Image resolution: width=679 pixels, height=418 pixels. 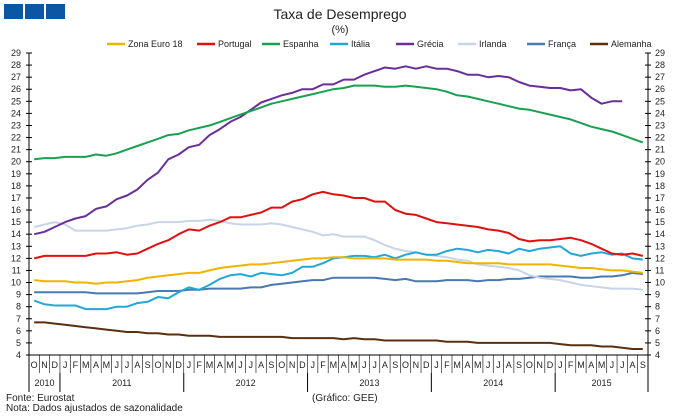 I want to click on legend-label: Espanha, so click(x=301, y=44).